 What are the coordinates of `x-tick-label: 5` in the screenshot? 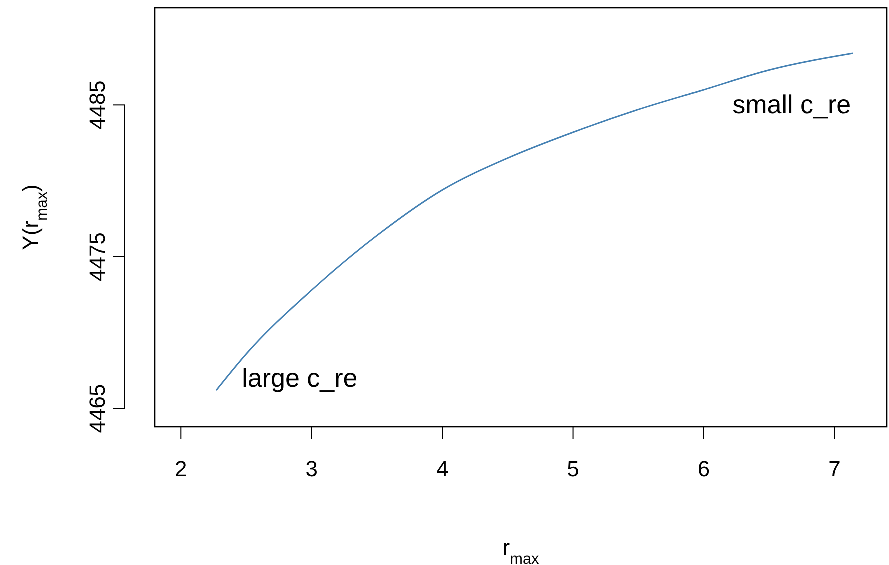 It's located at (573, 469).